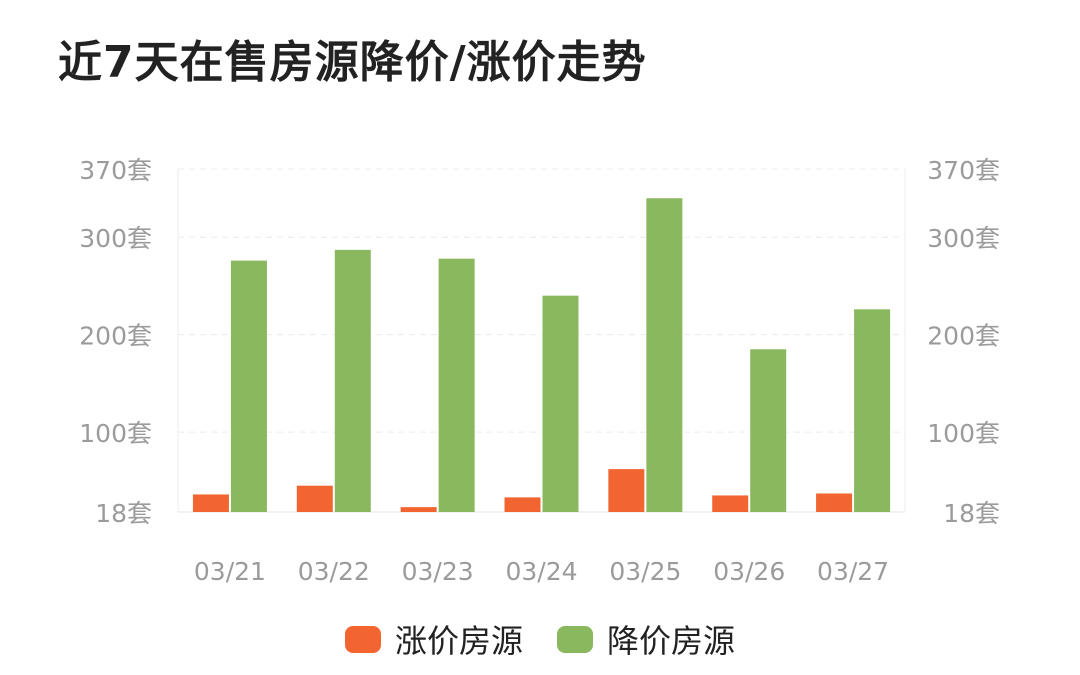  Describe the element at coordinates (645, 571) in the screenshot. I see `x-tick-label: 03/25` at that location.